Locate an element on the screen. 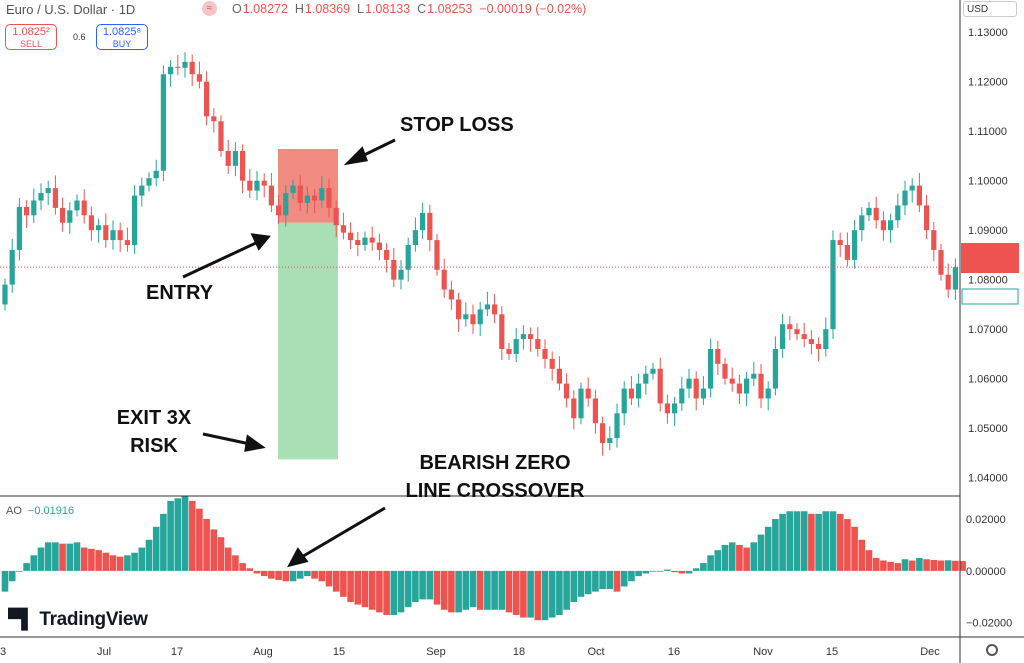 The image size is (1024, 663). sell-button: 1.0825² SELL is located at coordinates (31, 37).